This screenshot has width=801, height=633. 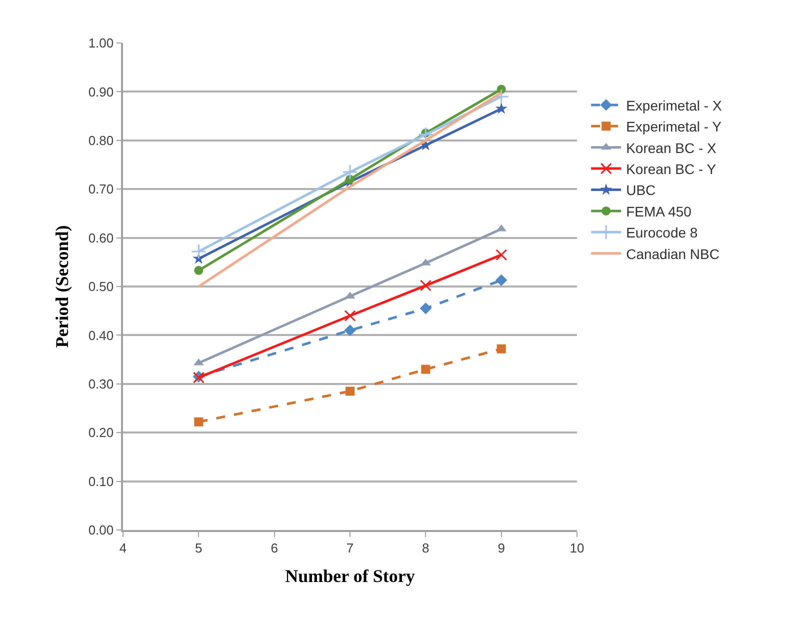 What do you see at coordinates (101, 43) in the screenshot?
I see `y-tick-label: 1.00` at bounding box center [101, 43].